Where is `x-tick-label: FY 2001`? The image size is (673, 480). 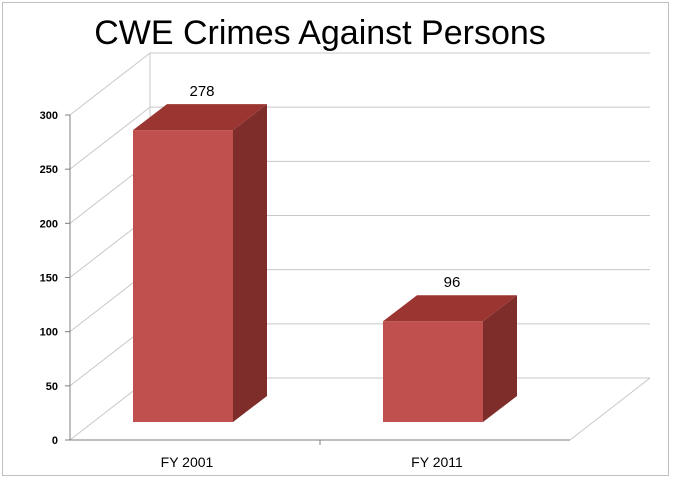
x-tick-label: FY 2001 is located at coordinates (187, 462).